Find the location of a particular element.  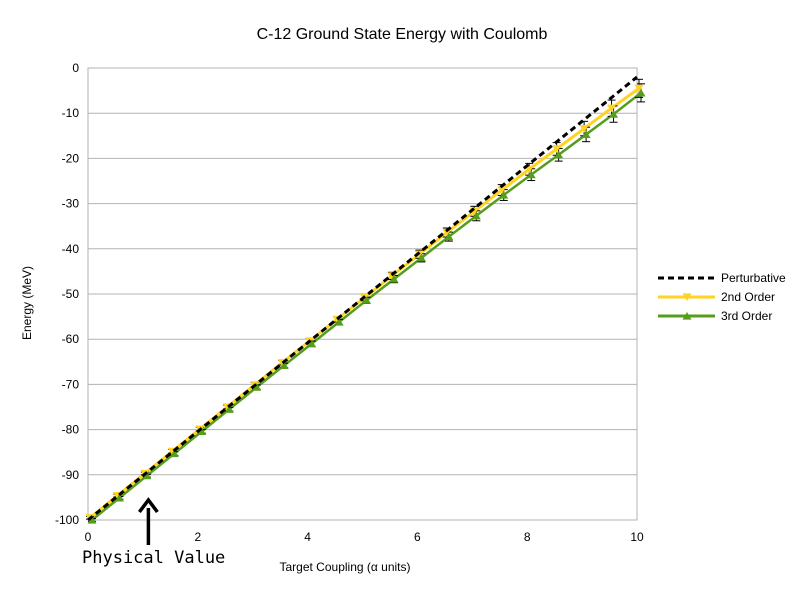

y-axis-ticks: 0 -10 -20 -30 -40 -50 -60 -70 -80 -90 -100 is located at coordinates (67, 294).